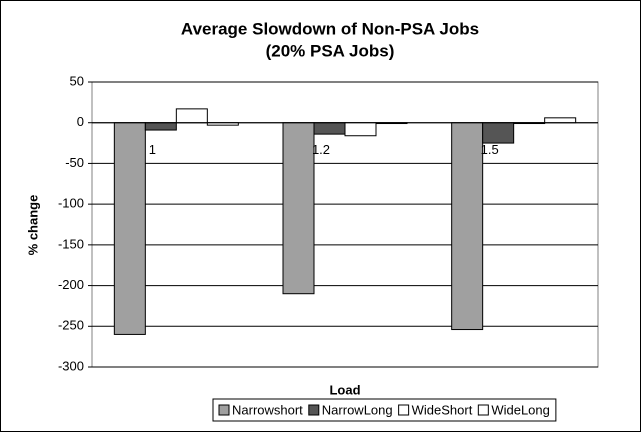  What do you see at coordinates (71, 325) in the screenshot?
I see `y-tick-label: -250` at bounding box center [71, 325].